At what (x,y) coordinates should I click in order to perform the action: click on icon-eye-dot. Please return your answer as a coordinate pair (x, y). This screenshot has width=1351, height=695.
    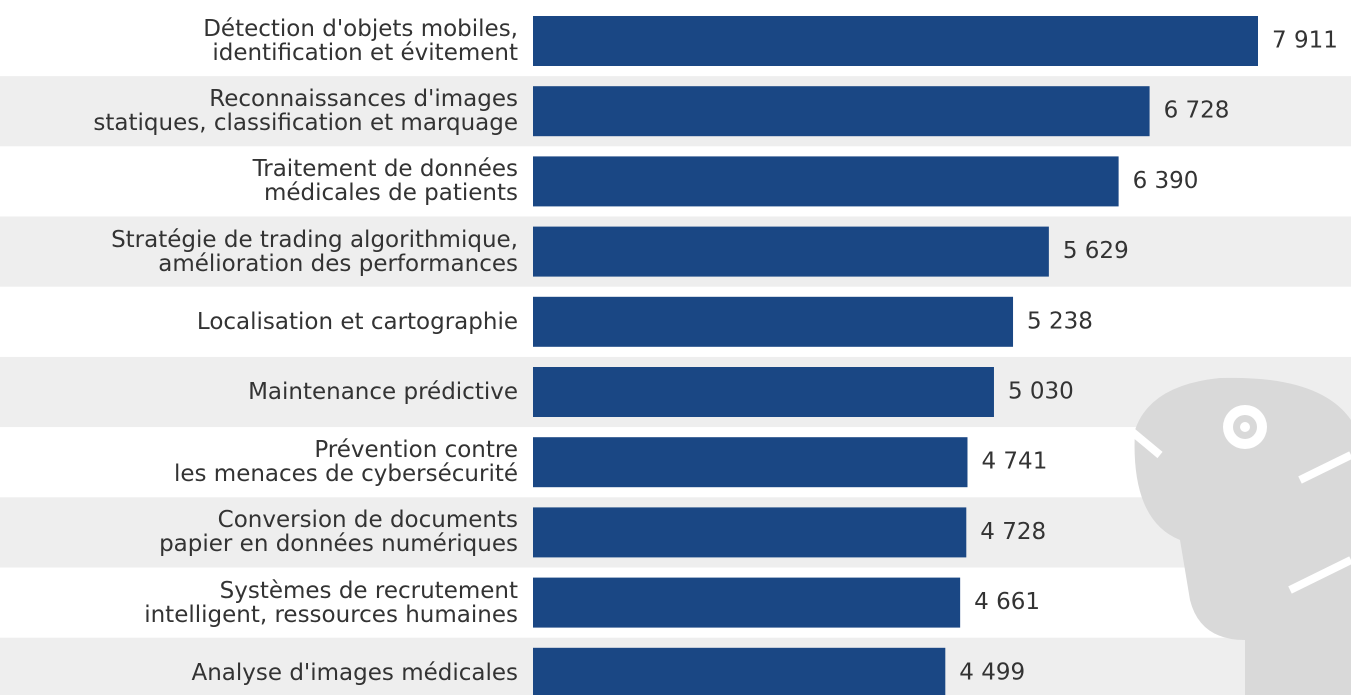
    Looking at the image, I should click on (1245, 427).